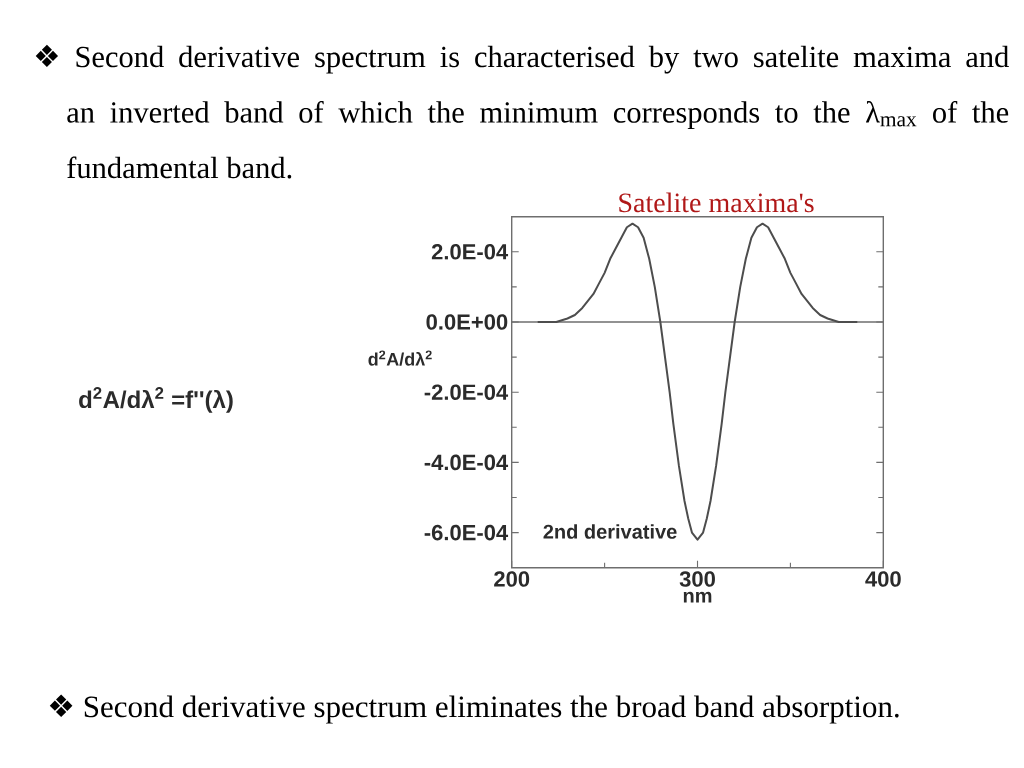 This screenshot has height=768, width=1024. I want to click on x-tick-label: 200, so click(512, 579).